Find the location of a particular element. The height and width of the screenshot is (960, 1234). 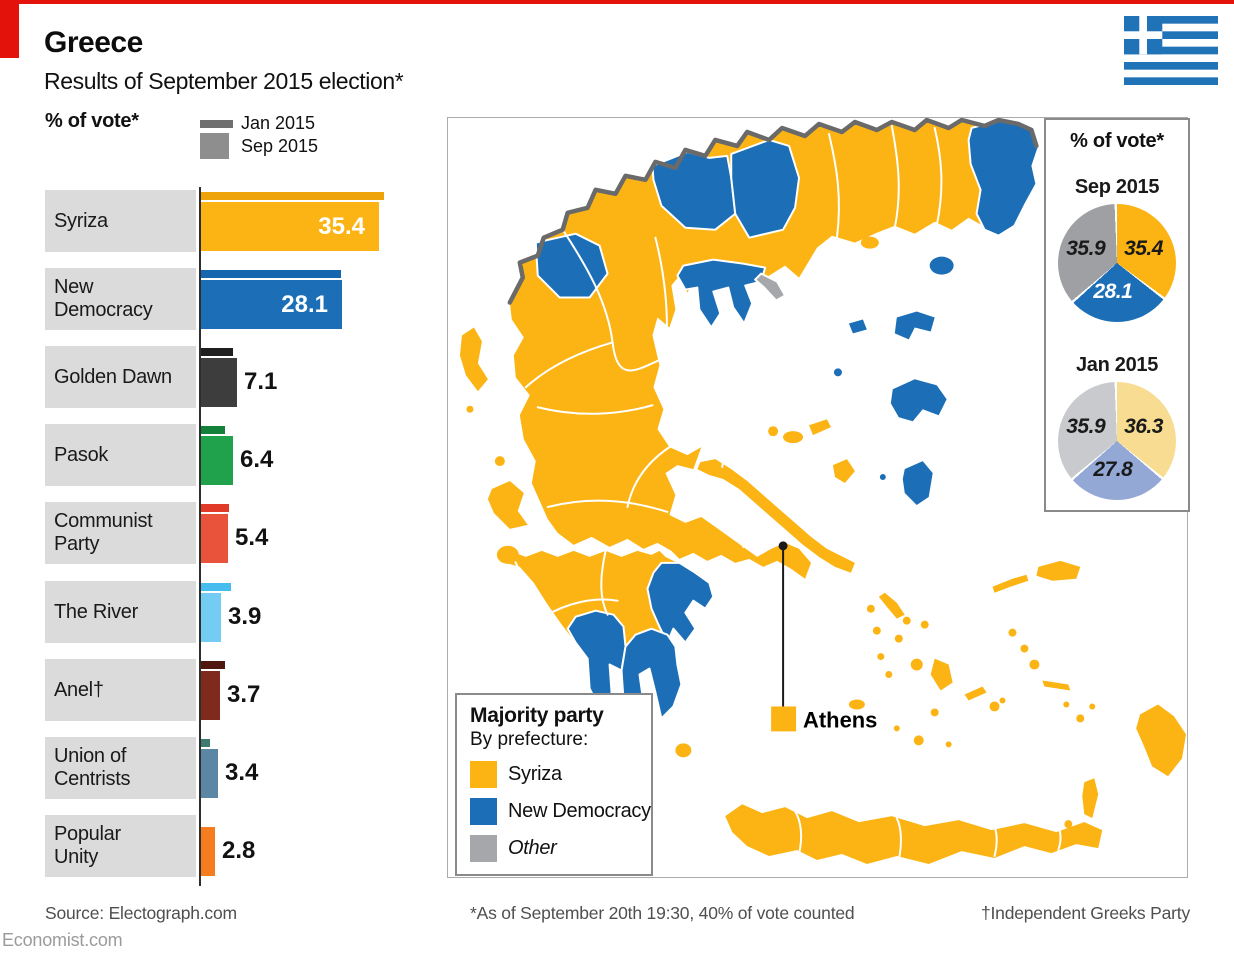

swatch-other is located at coordinates (483, 848).